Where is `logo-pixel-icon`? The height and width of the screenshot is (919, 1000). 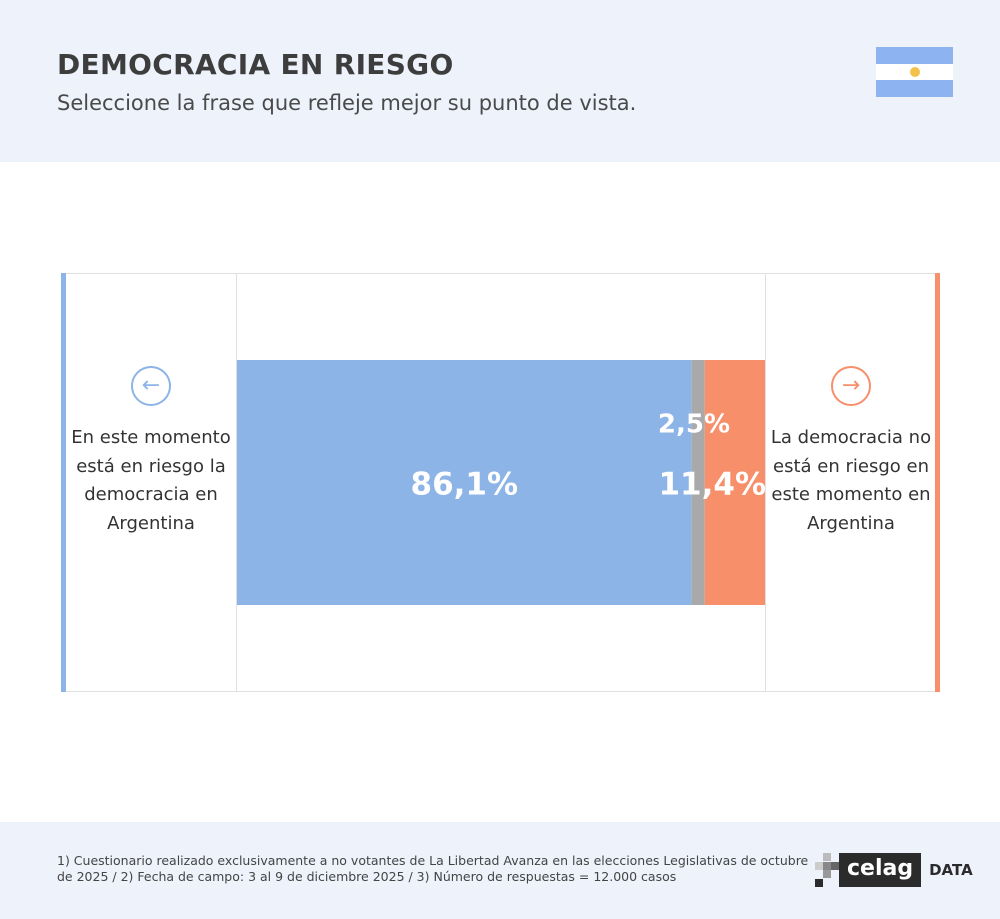 logo-pixel-icon is located at coordinates (827, 870).